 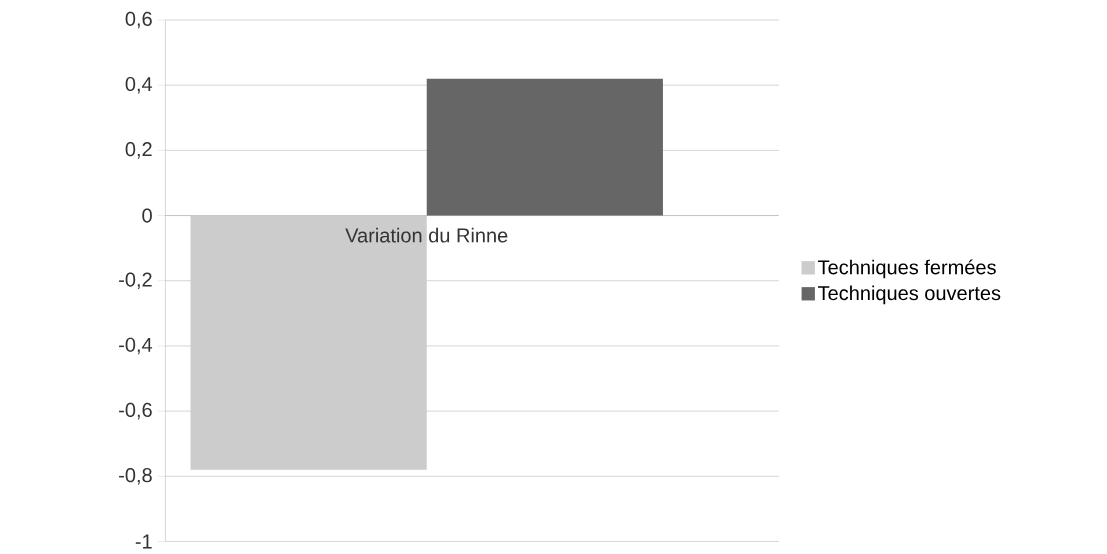 I want to click on x-tick-label: Variation du Rinne, so click(x=426, y=235).